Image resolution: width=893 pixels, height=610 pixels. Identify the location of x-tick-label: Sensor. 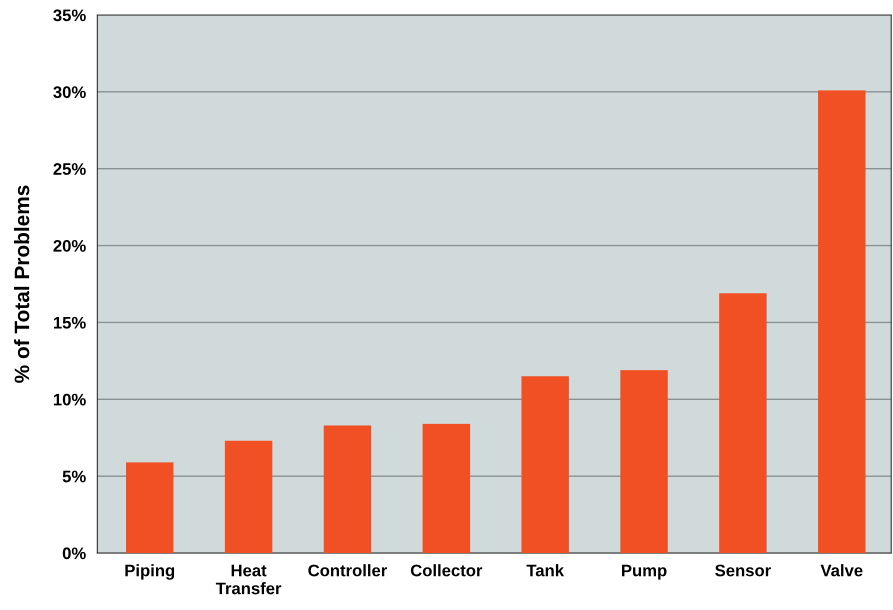
(743, 570).